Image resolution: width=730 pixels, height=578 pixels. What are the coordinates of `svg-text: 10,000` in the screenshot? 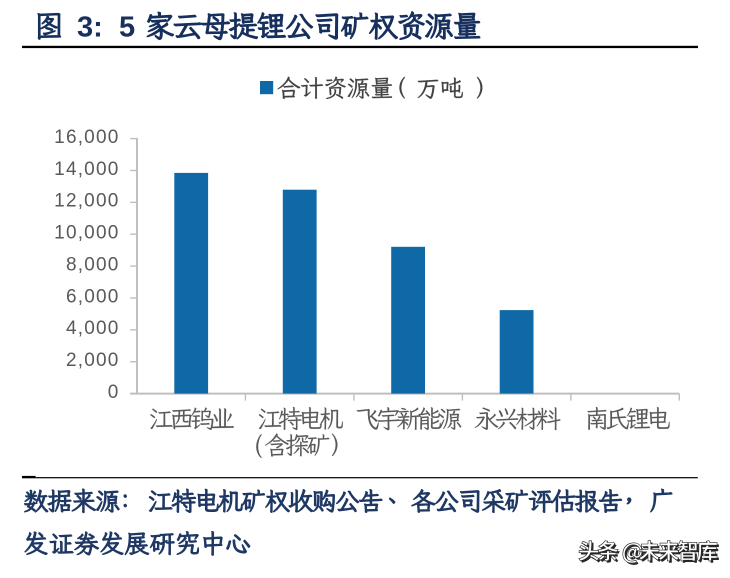 It's located at (86, 233).